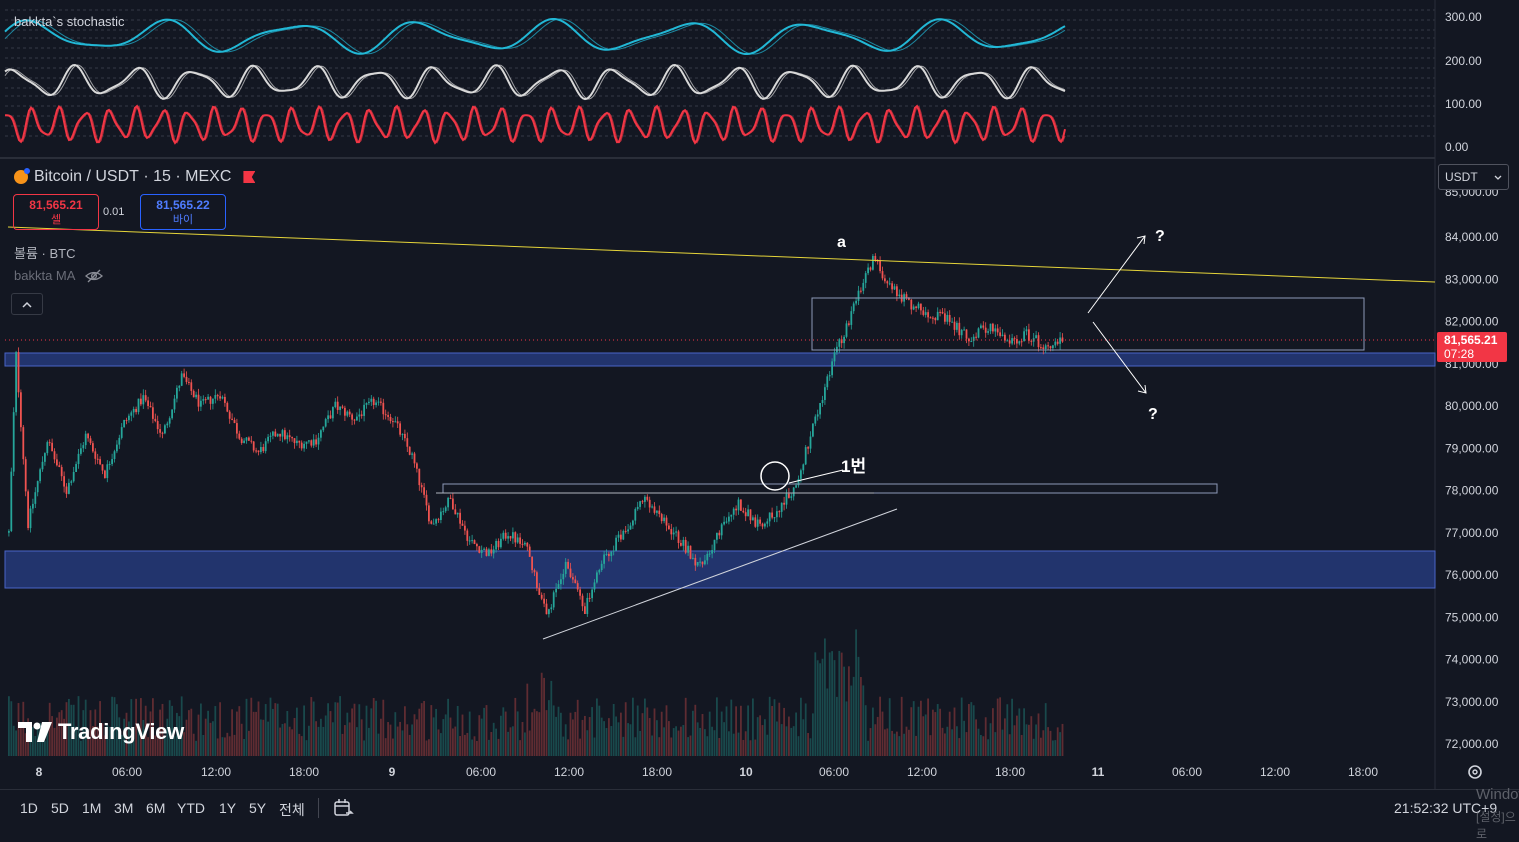 Image resolution: width=1519 pixels, height=842 pixels. Describe the element at coordinates (720, 574) in the screenshot. I see `support-trendline` at that location.